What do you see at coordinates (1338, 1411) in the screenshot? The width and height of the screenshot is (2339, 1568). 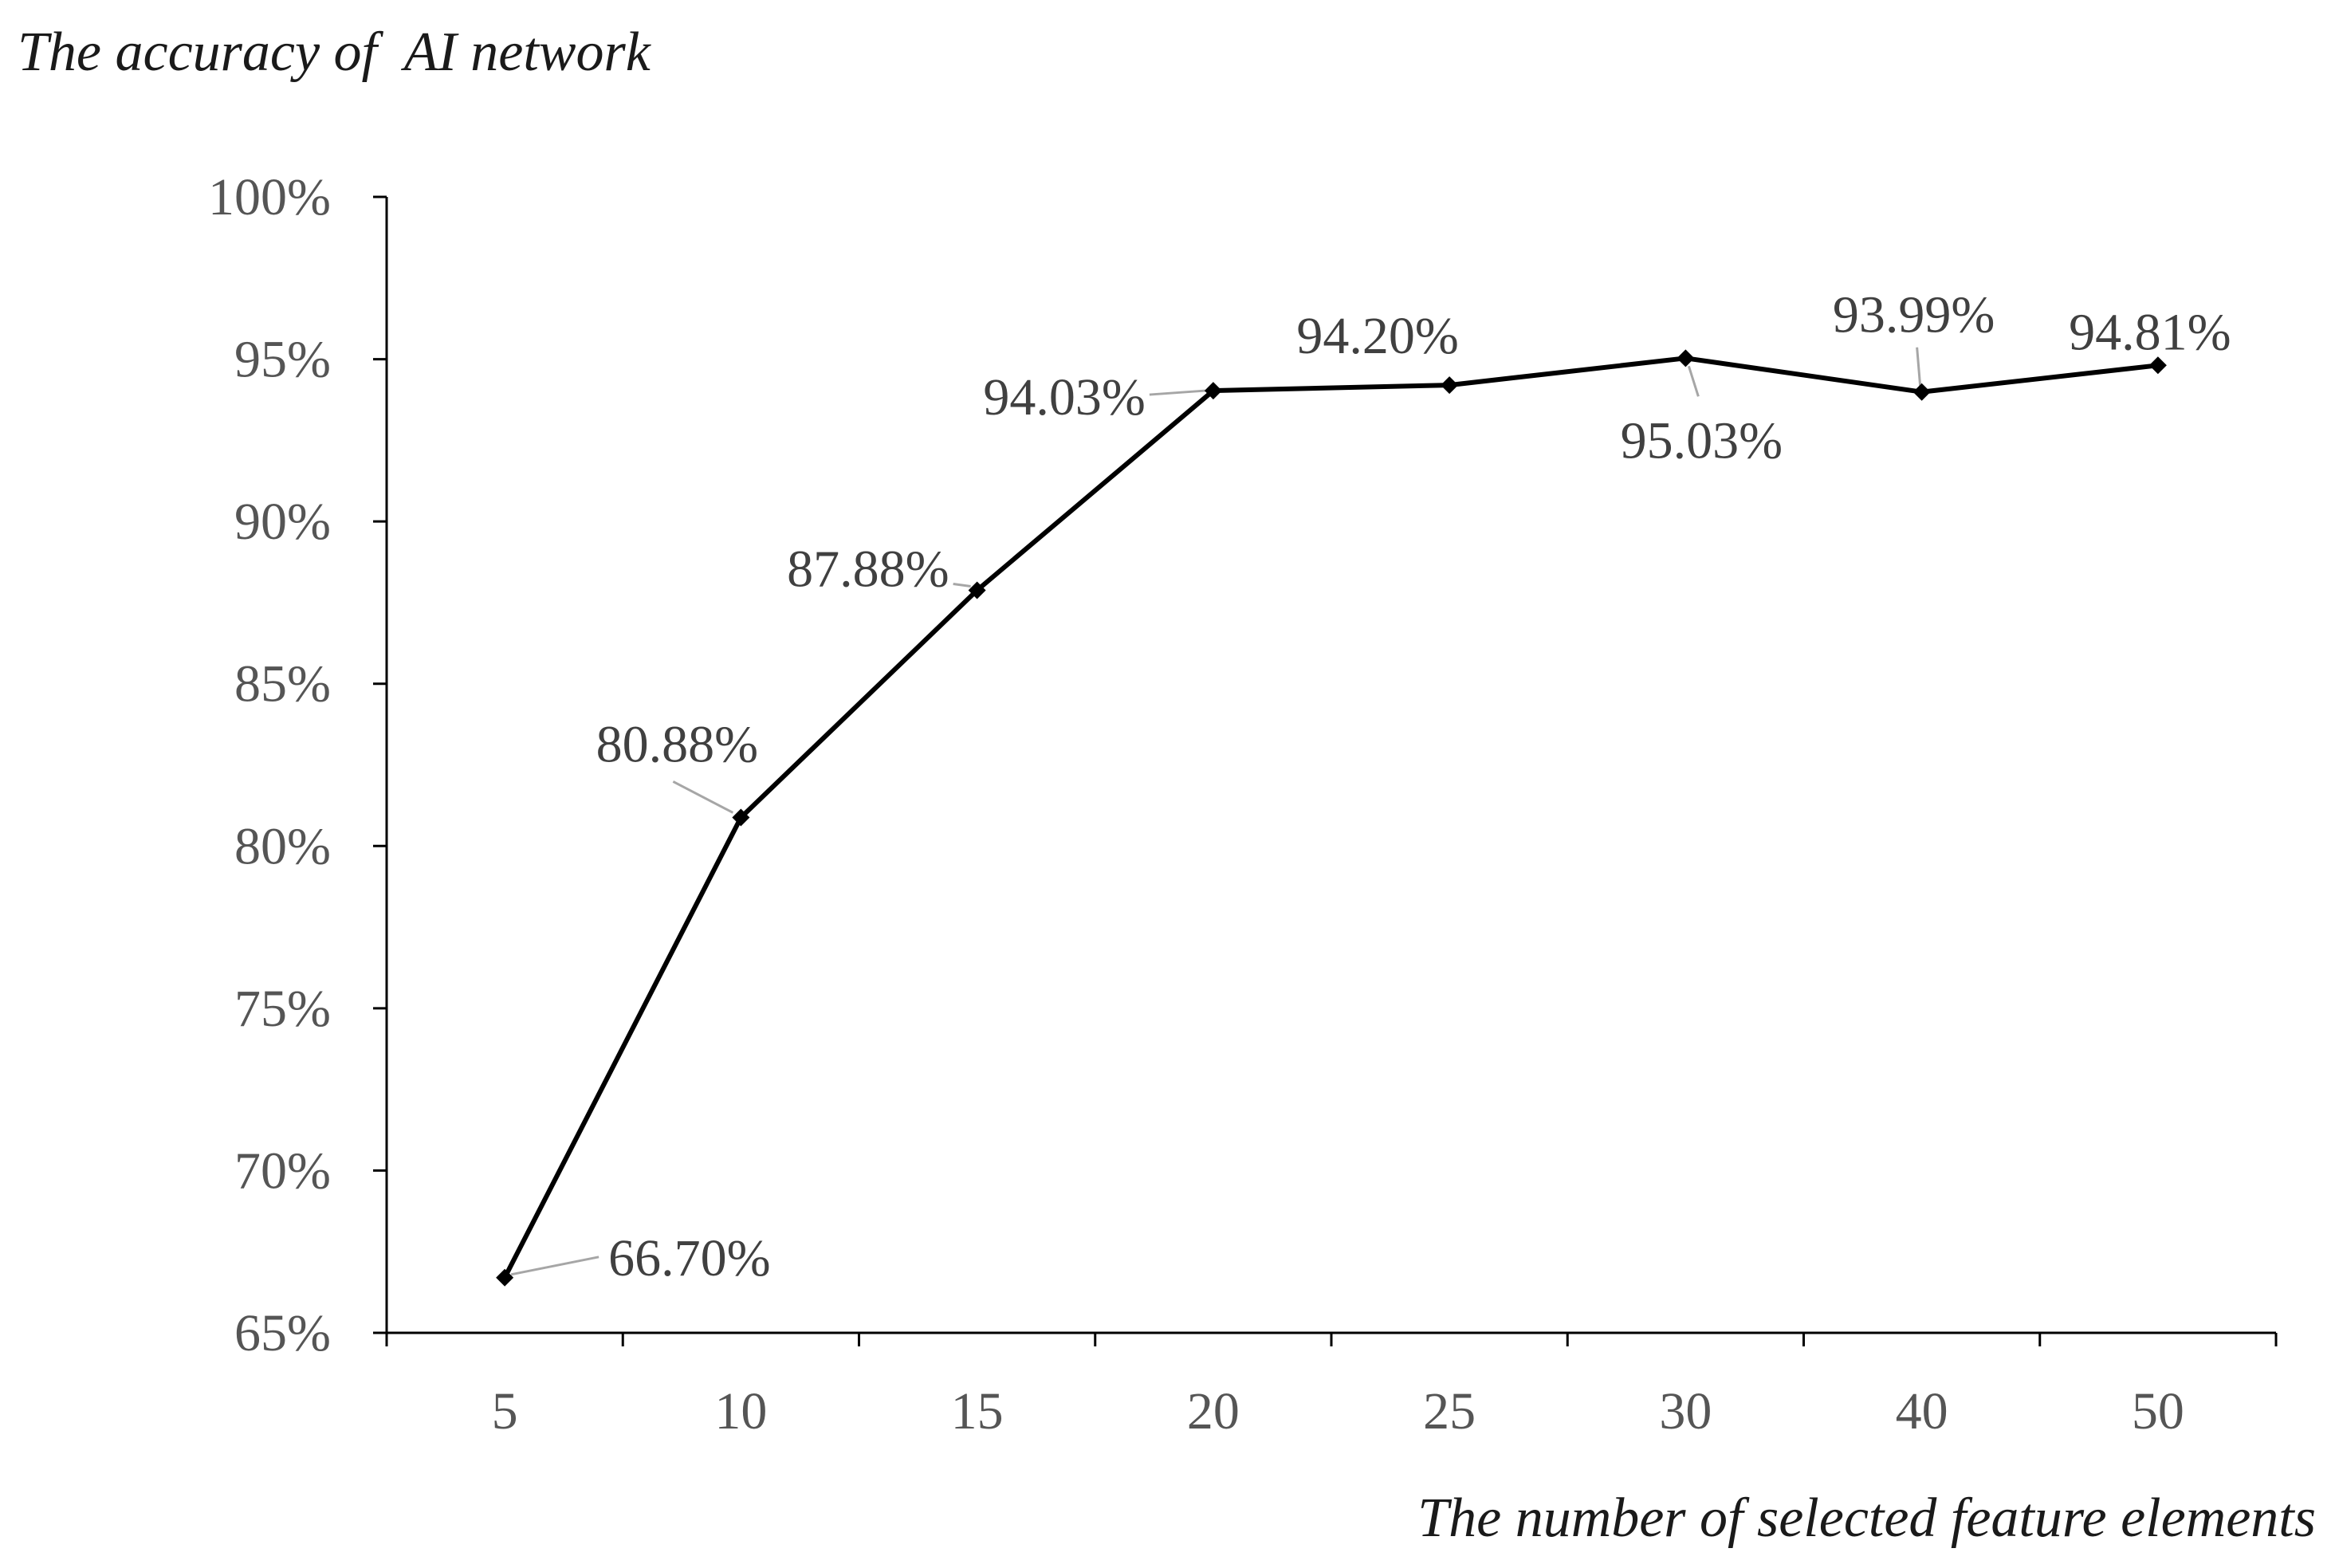 I see `x-tick-labels: 5 10 15 20 25 30 40 50` at bounding box center [1338, 1411].